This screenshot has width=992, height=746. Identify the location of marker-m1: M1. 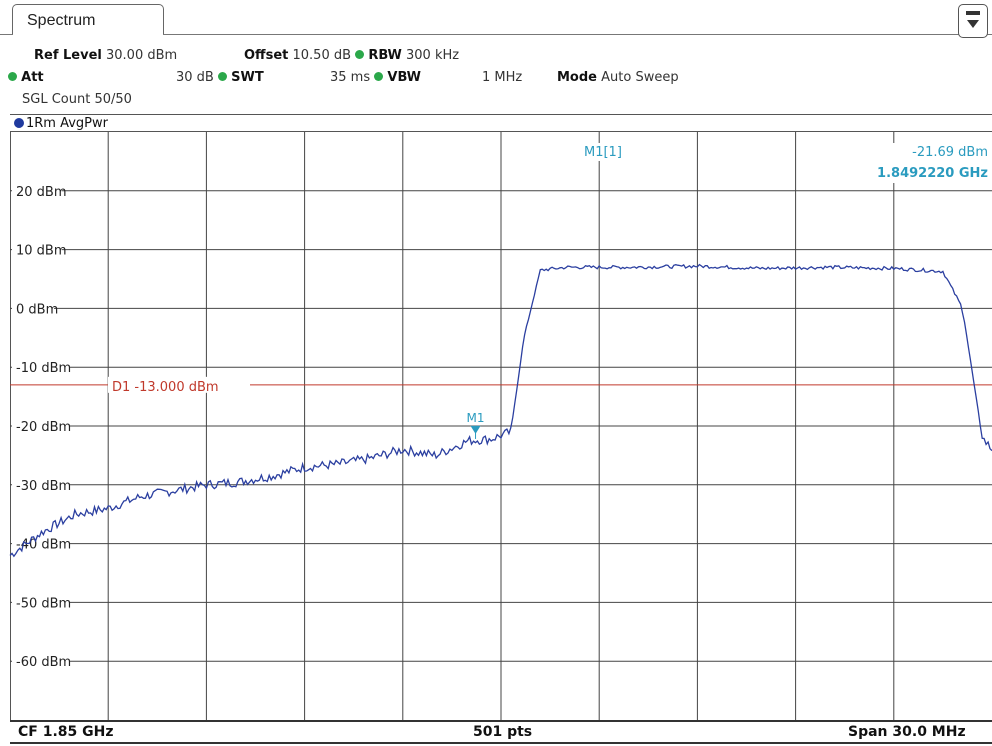
(476, 425).